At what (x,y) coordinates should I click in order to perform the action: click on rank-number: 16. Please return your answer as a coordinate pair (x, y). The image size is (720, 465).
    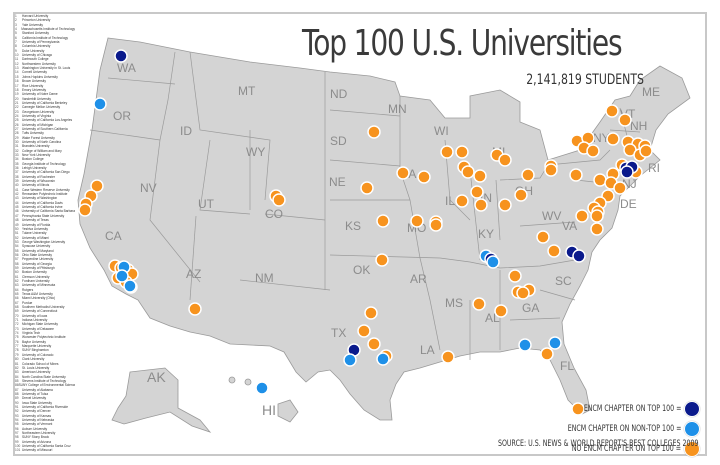
    Looking at the image, I should click on (17, 81).